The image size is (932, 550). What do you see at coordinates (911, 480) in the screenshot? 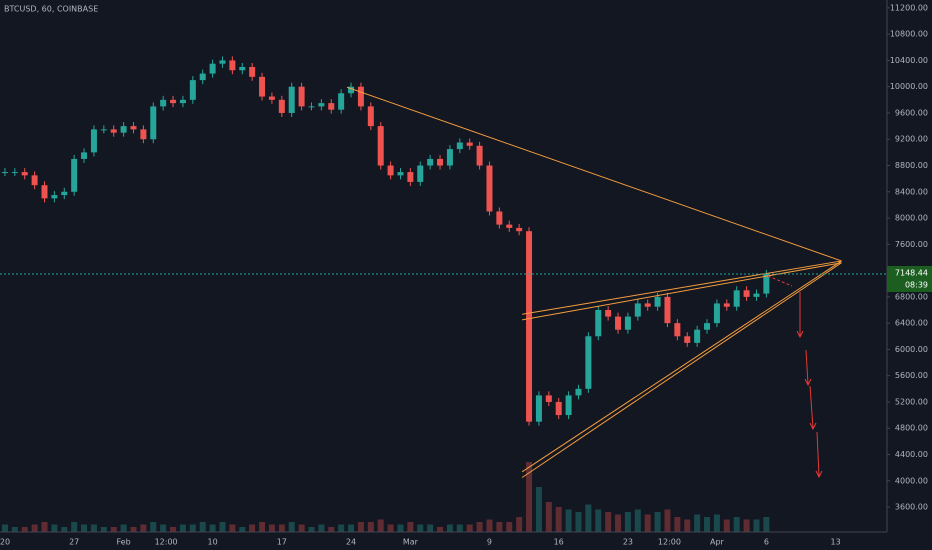
I see `y-tick-label: 4000.00` at bounding box center [911, 480].